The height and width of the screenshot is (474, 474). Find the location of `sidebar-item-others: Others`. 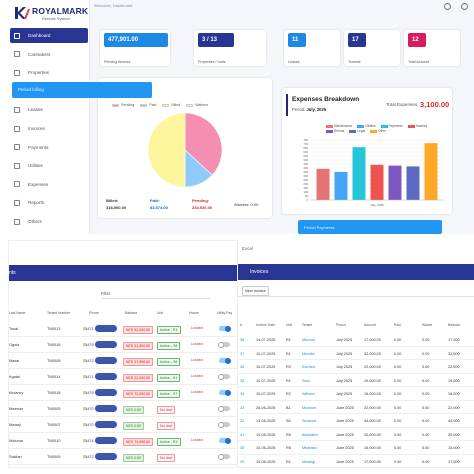

sidebar-item-others: Others is located at coordinates (49, 221).